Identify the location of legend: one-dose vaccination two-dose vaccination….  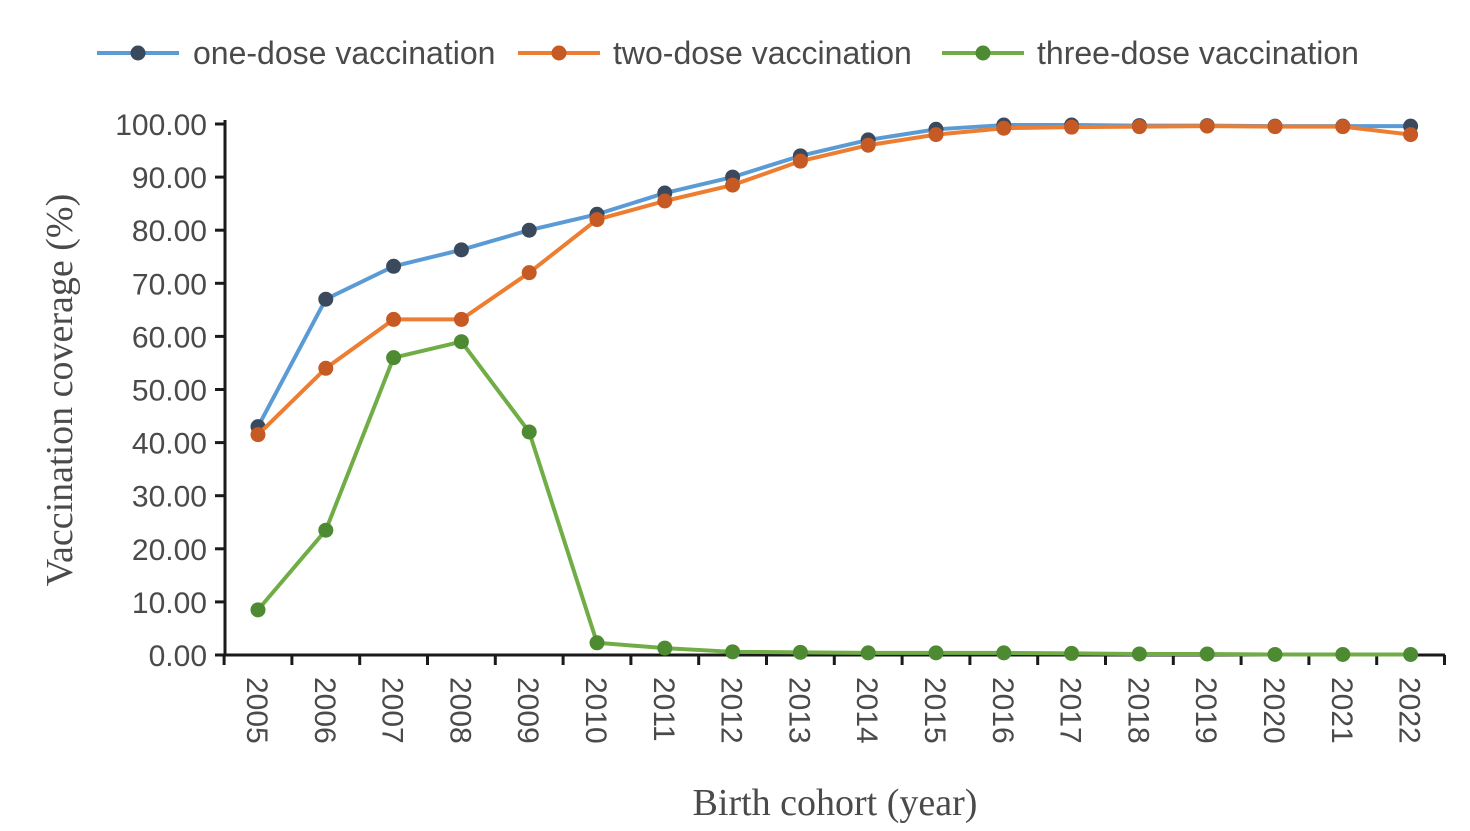
(728, 53).